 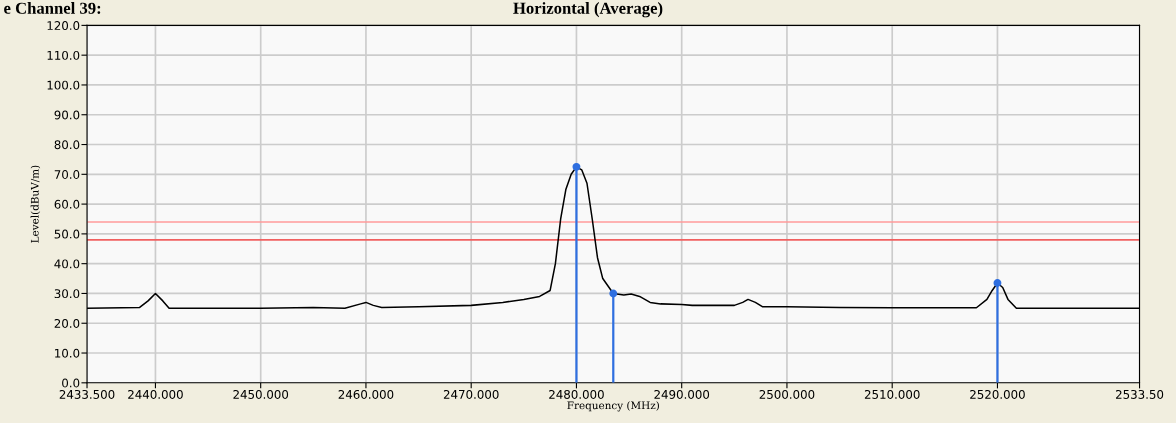 I want to click on y-axis-title: Level(dBuV/m), so click(x=35, y=204).